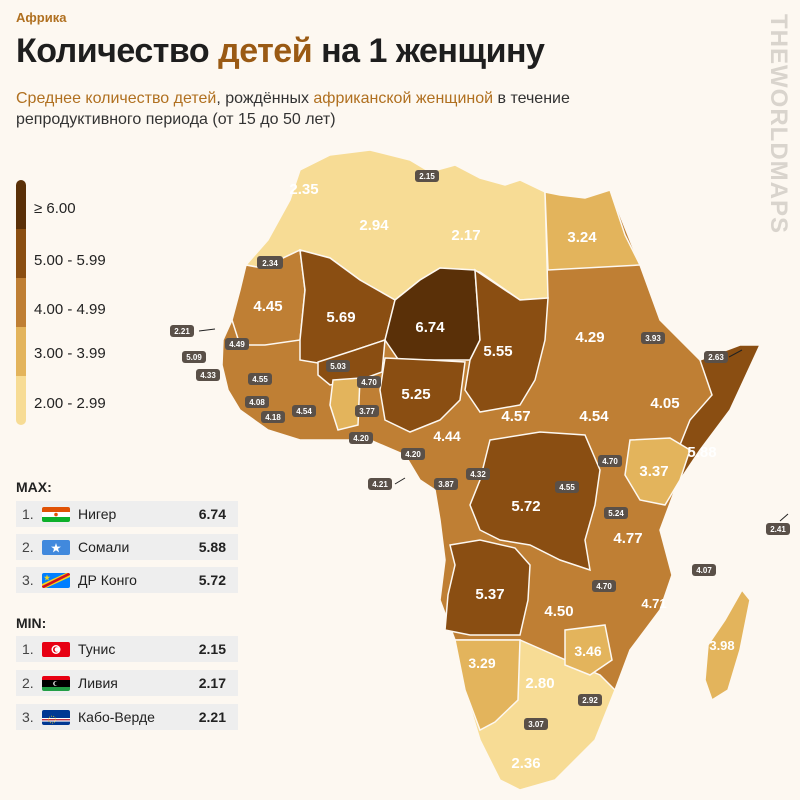 The width and height of the screenshot is (800, 800). Describe the element at coordinates (589, 337) in the screenshot. I see `map-value-sudan: 4.29` at that location.